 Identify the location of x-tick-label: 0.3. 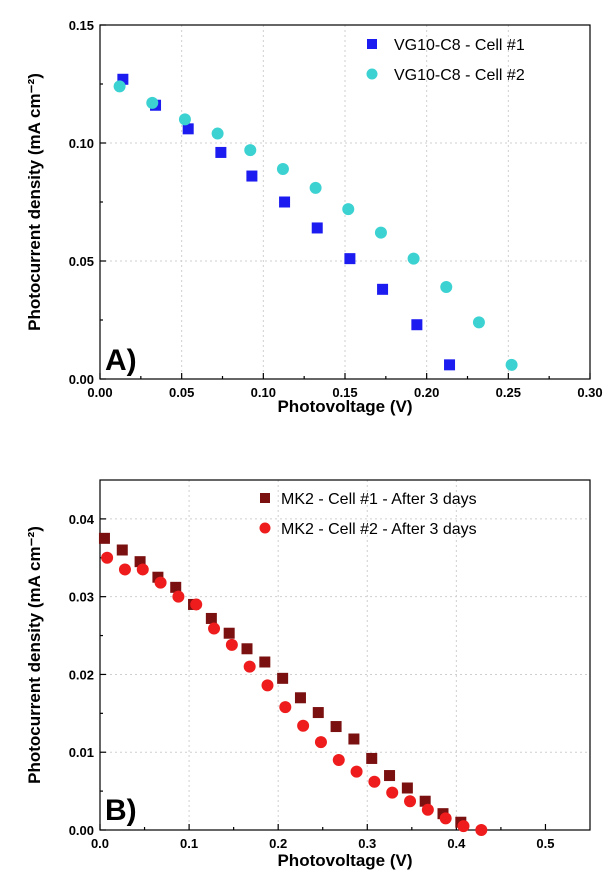
(367, 843).